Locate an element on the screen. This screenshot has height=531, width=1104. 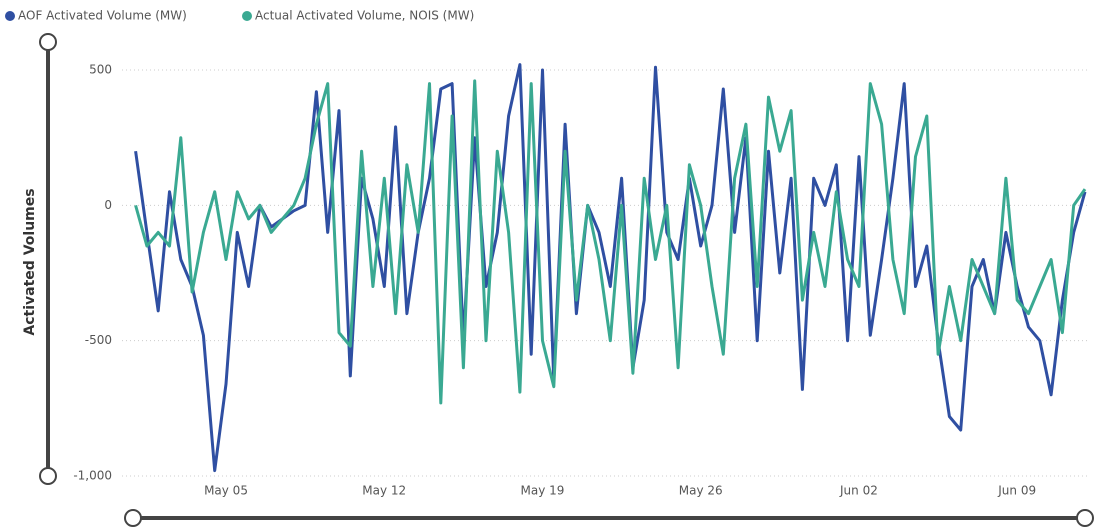
legend-label: Actual Activated Volume, NOIS (MW) is located at coordinates (364, 16).